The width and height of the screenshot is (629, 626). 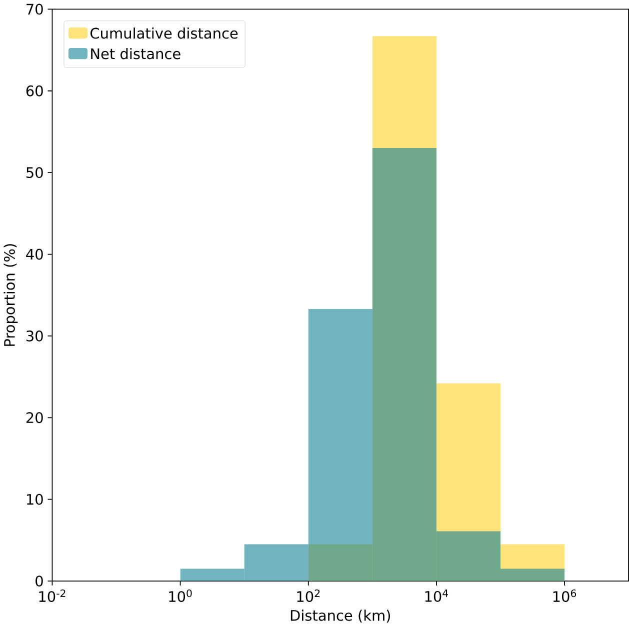 What do you see at coordinates (564, 595) in the screenshot?
I see `x-tick-label: 10$^{6}$` at bounding box center [564, 595].